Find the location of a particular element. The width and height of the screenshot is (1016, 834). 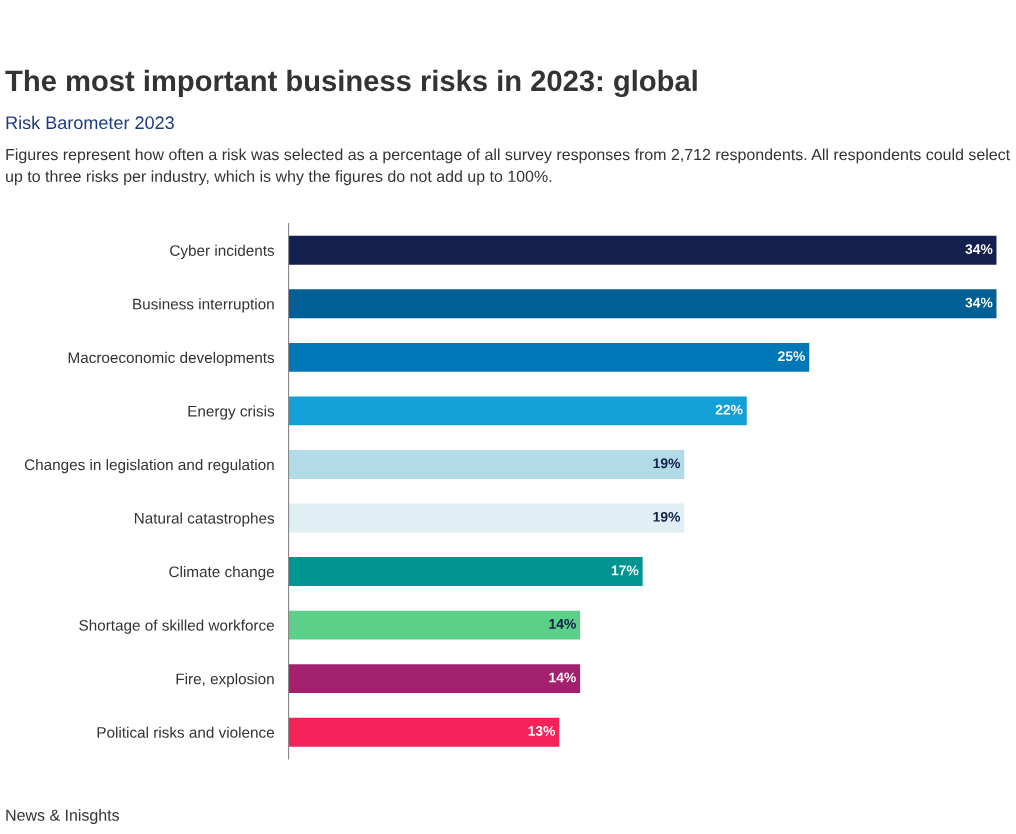

text: Risk Barometer 2023 is located at coordinates (90, 122).